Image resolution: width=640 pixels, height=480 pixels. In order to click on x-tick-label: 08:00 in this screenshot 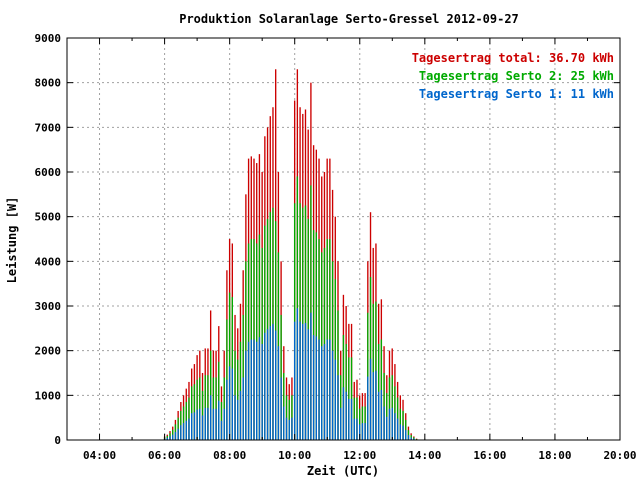, I will do `click(229, 455)`.